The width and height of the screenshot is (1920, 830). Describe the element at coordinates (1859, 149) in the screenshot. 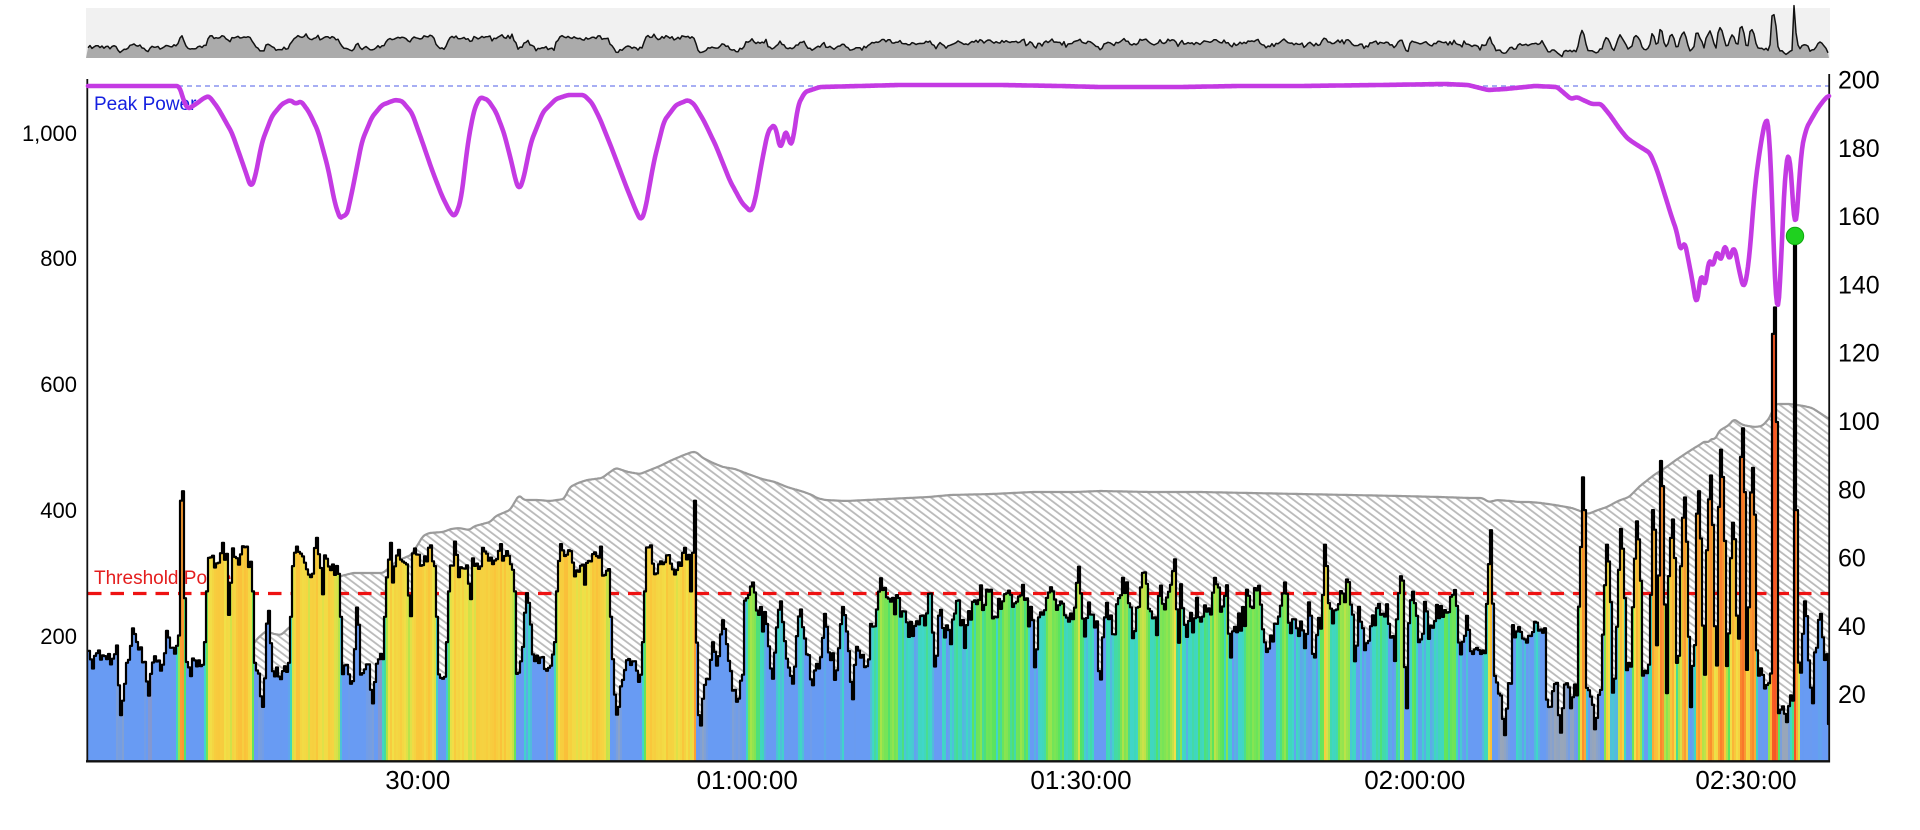

I see `svg-text: 180` at that location.